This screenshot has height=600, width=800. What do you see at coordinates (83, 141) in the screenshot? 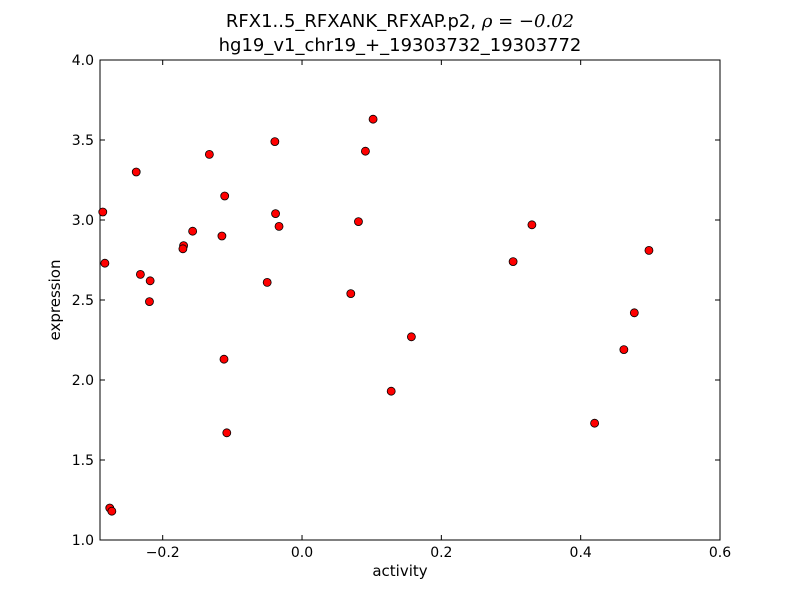
I see `y-tick-label: 3.5` at bounding box center [83, 141].